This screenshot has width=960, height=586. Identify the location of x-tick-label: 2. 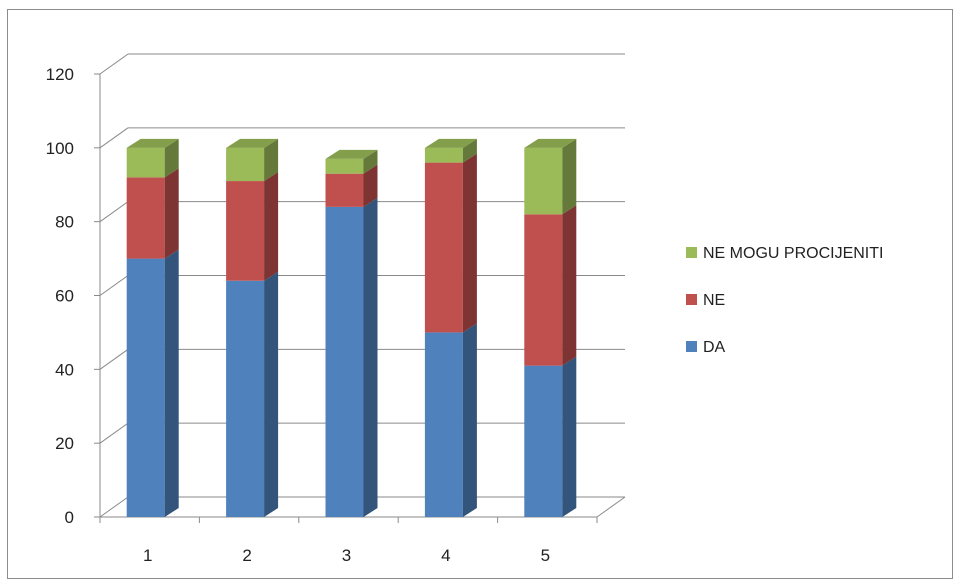
(246, 555).